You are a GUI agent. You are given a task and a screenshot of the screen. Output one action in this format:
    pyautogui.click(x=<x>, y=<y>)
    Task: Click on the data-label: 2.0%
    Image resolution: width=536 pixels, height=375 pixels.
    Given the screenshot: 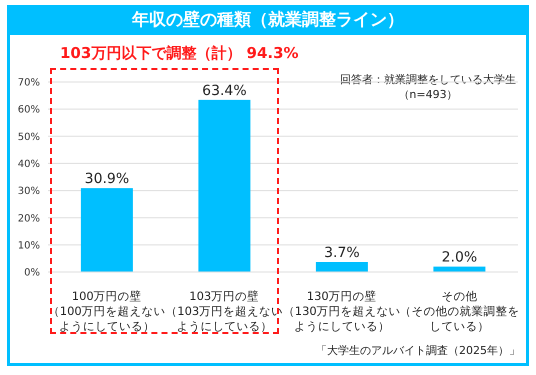 What is the action you would take?
    pyautogui.click(x=460, y=258)
    